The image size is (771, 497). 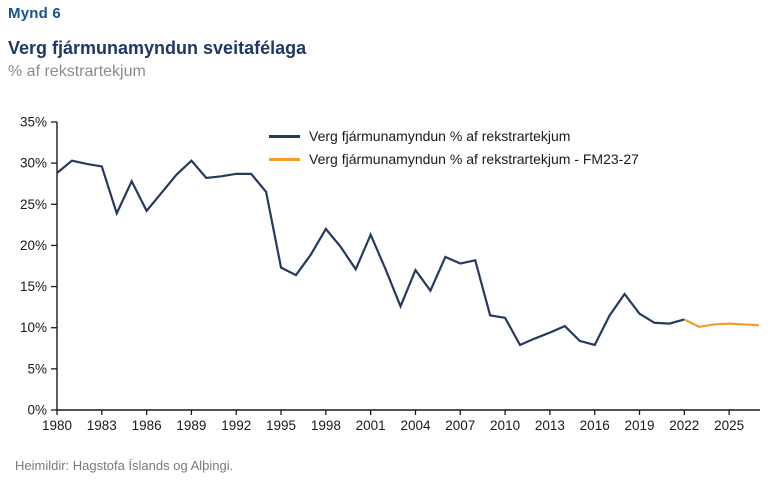 I want to click on x-axis-label: 2001, so click(x=371, y=425).